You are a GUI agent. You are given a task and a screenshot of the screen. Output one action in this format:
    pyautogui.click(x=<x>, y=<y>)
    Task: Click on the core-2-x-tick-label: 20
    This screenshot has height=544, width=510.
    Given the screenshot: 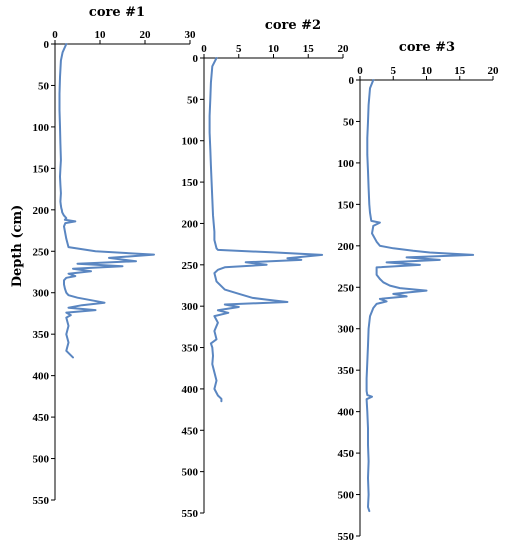 What is the action you would take?
    pyautogui.click(x=344, y=49)
    